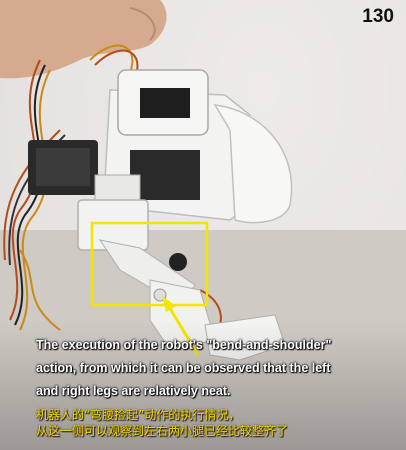 The width and height of the screenshot is (406, 450). I want to click on highlight-box, so click(149, 264).